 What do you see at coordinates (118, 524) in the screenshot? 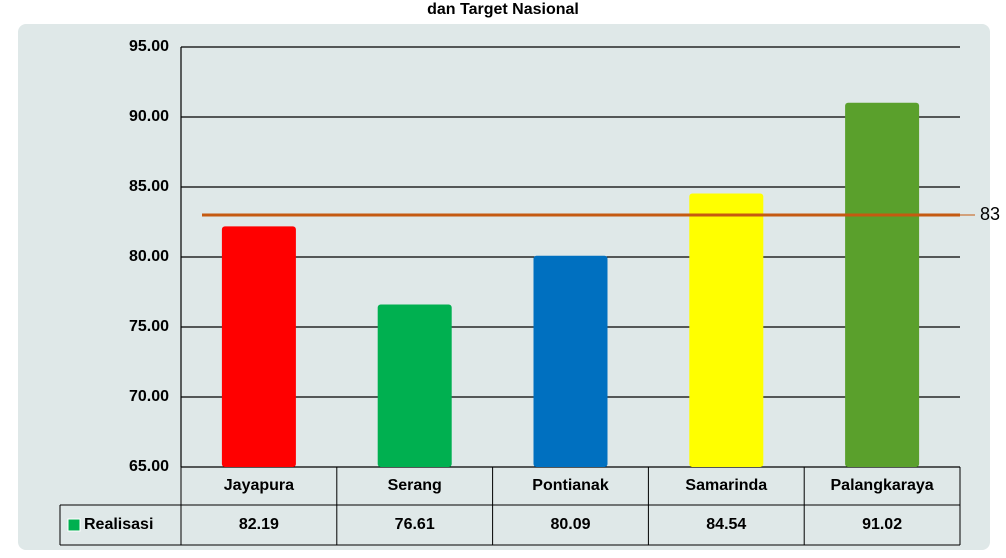
I see `legend-label: Realisasi` at bounding box center [118, 524].